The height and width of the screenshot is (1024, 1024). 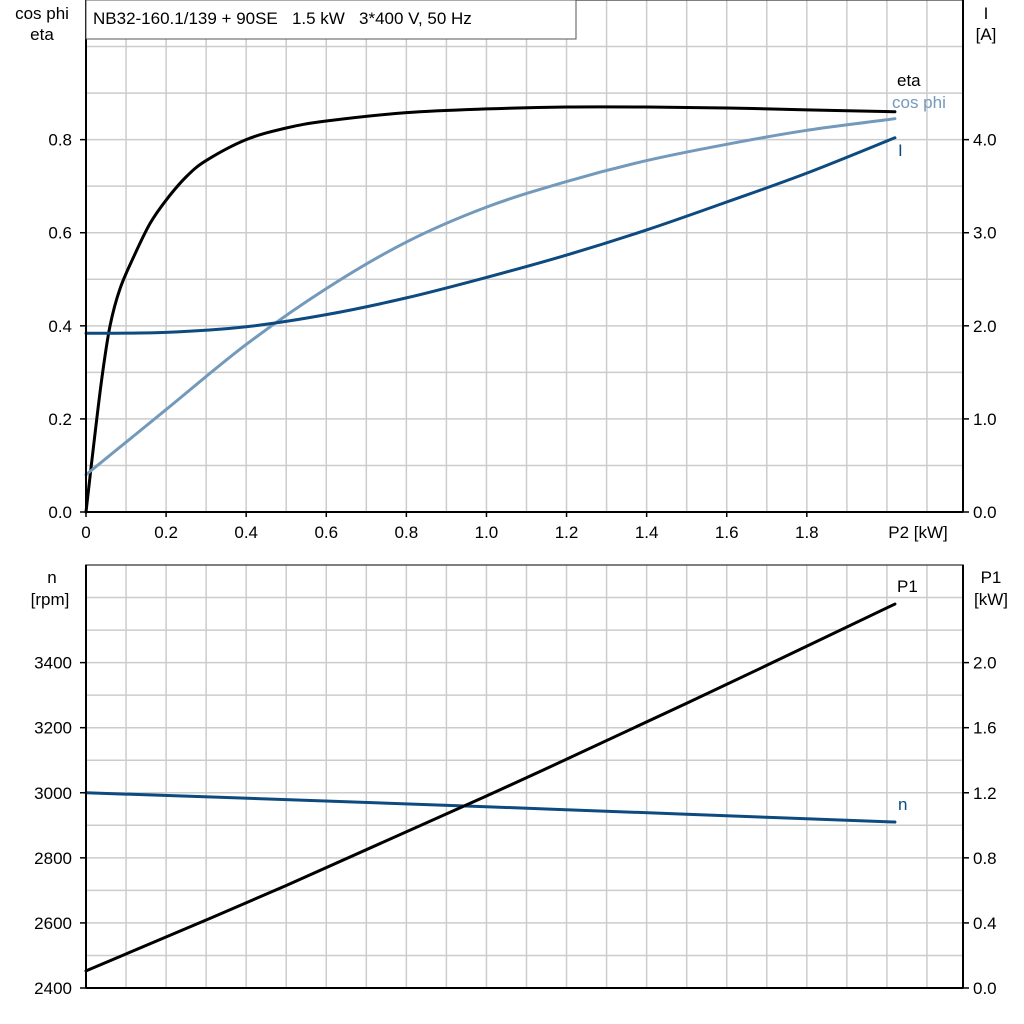 I want to click on top-right-ylabel-2: [A], so click(x=986, y=34).